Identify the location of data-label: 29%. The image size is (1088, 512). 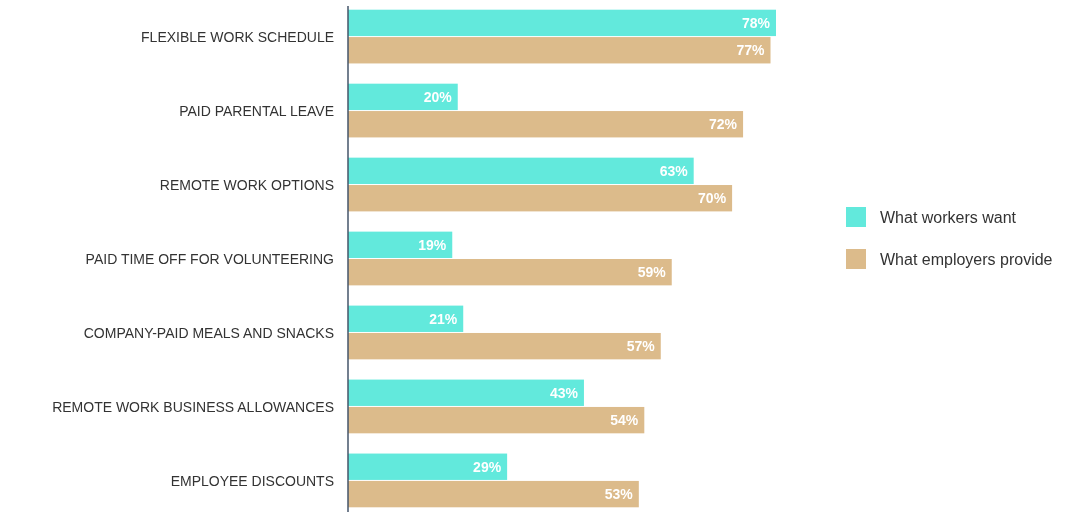
(487, 466).